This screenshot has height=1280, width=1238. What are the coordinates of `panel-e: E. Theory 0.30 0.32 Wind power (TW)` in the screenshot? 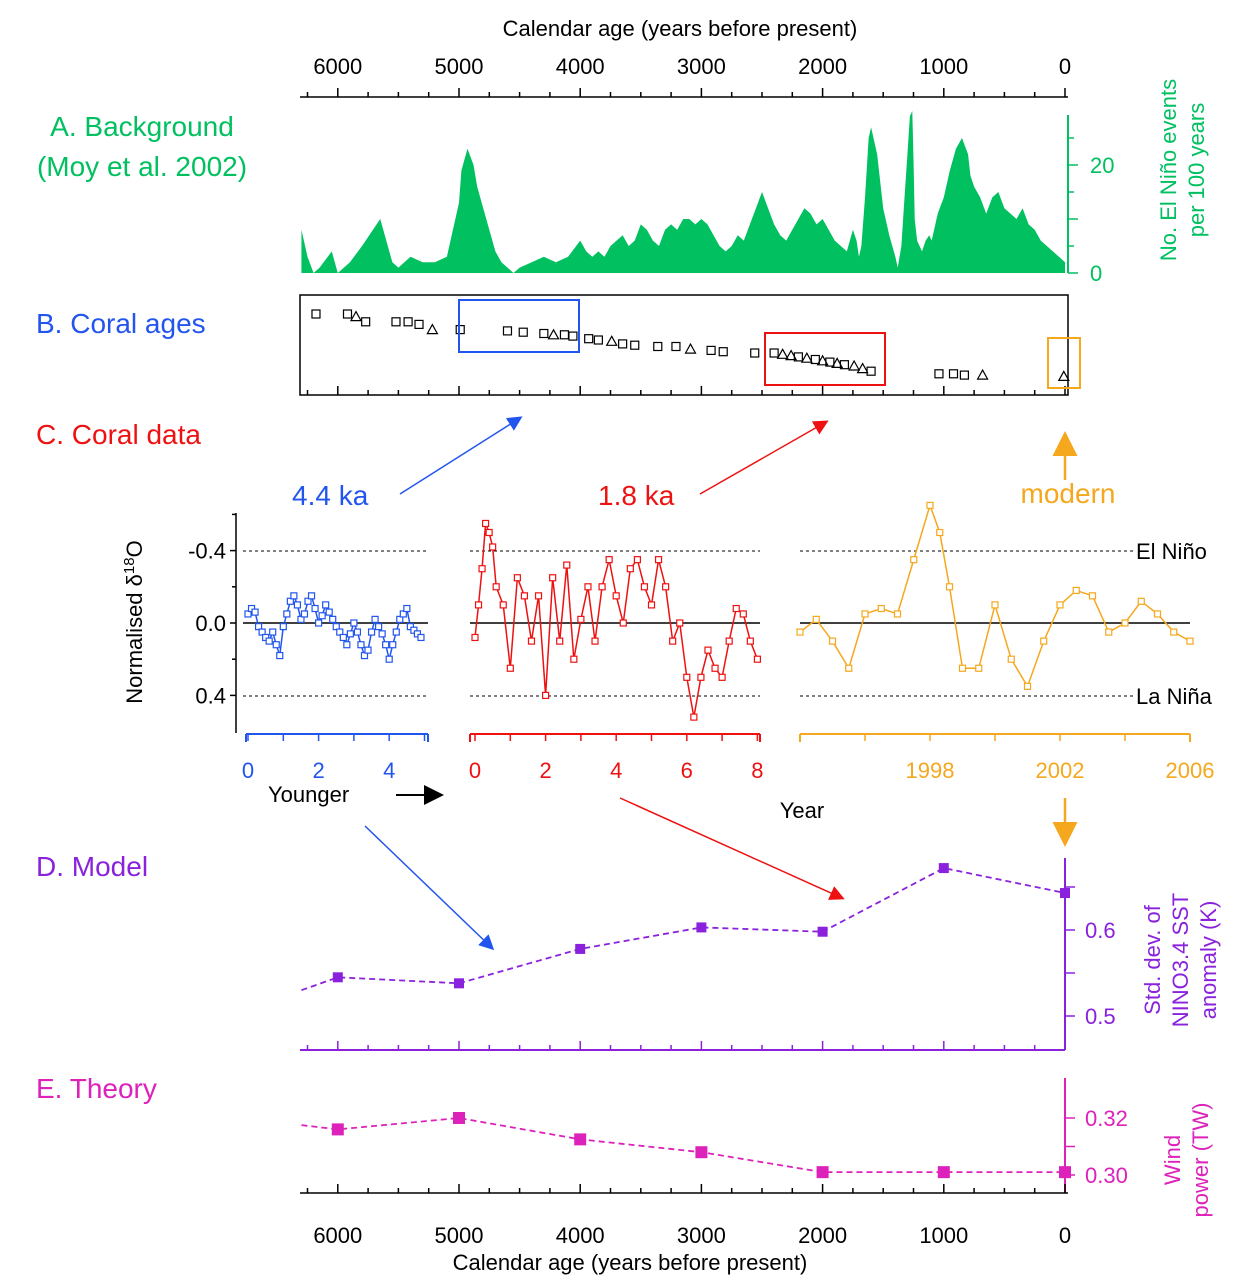 It's located at (624, 1145).